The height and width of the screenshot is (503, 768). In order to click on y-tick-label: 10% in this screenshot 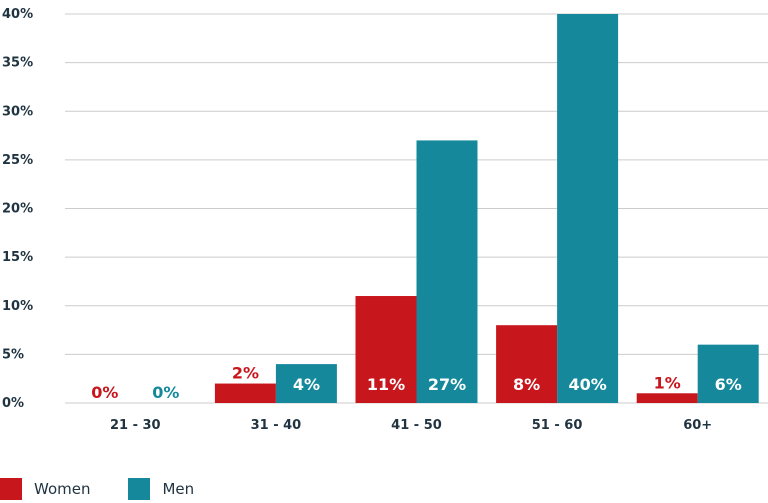, I will do `click(17, 306)`.